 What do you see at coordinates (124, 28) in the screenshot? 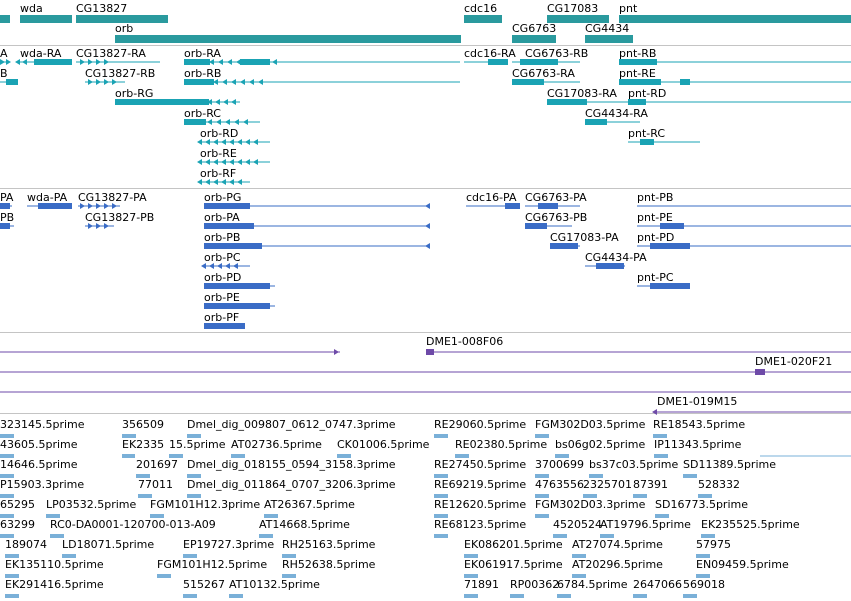
I see `gene-label: orb` at bounding box center [124, 28].